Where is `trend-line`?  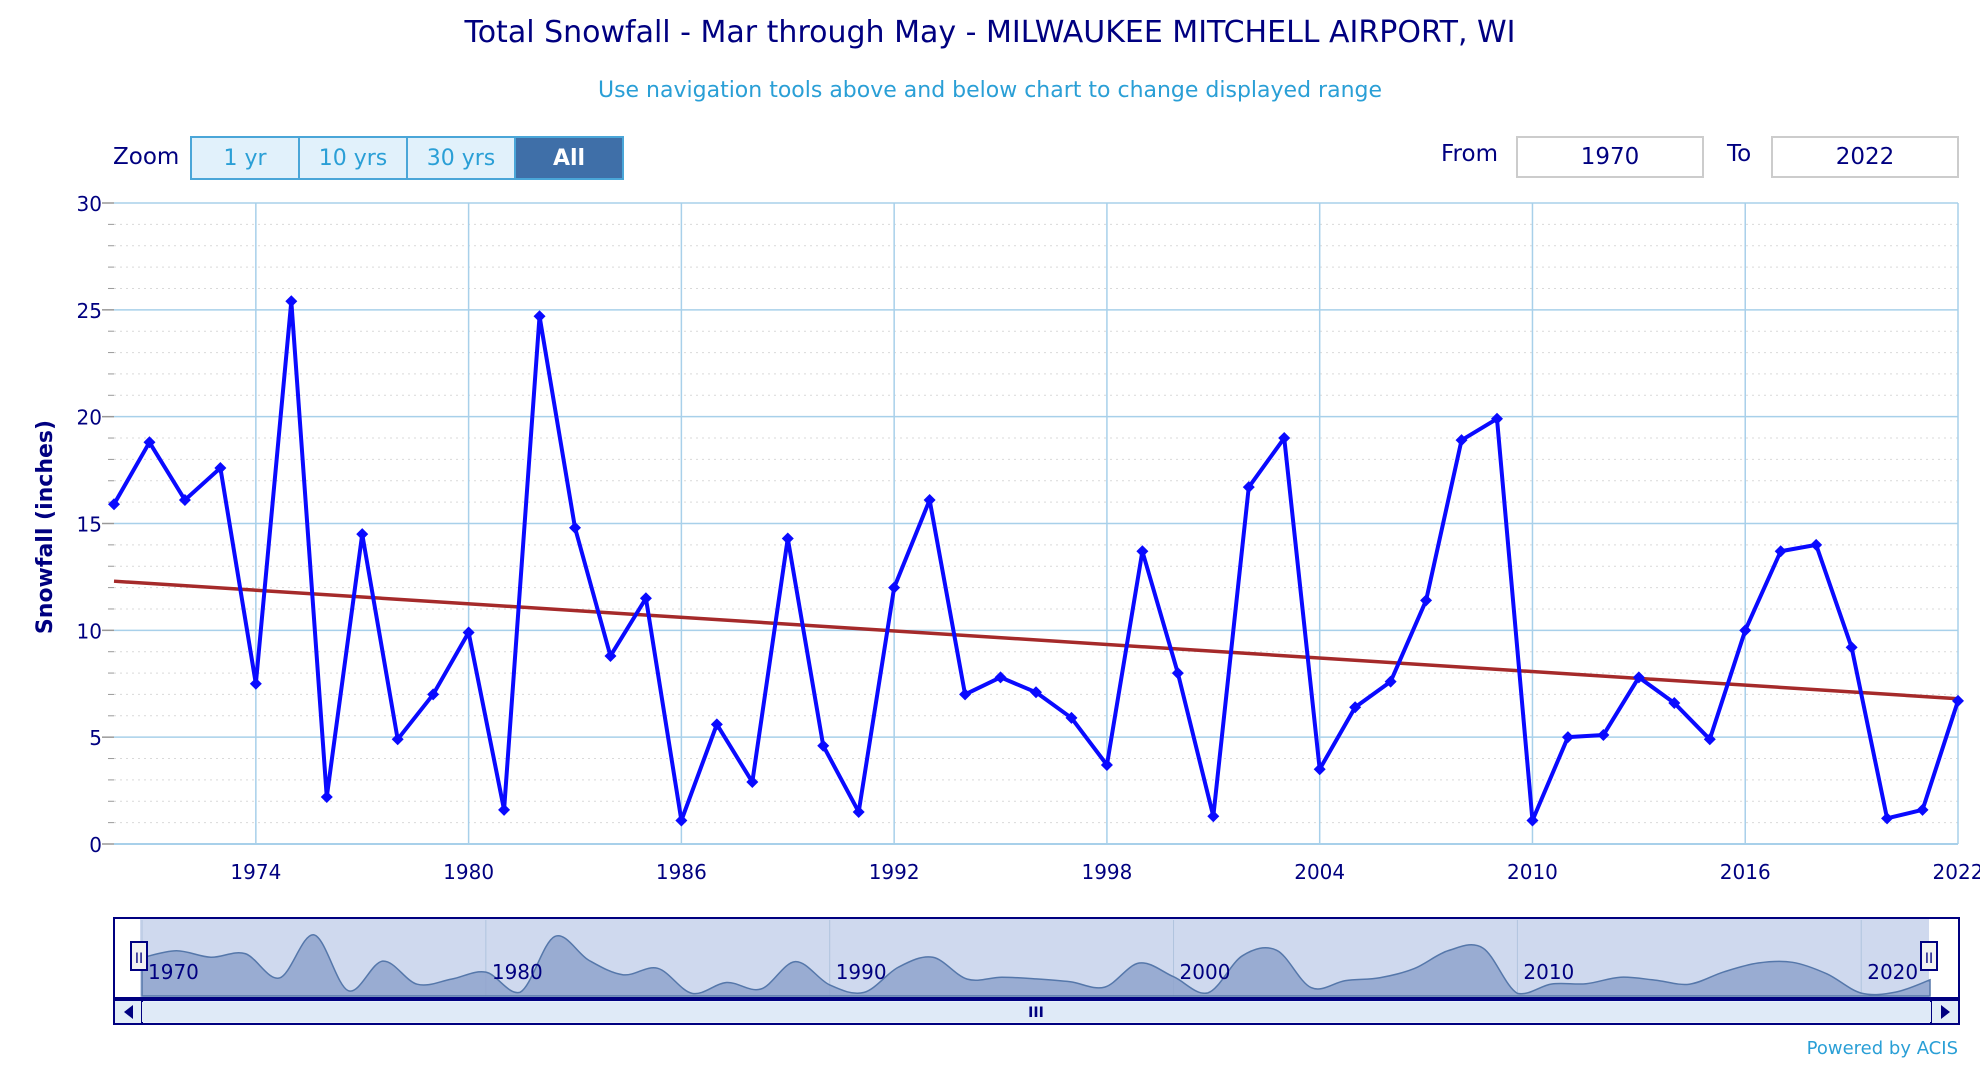
trend-line is located at coordinates (1036, 640).